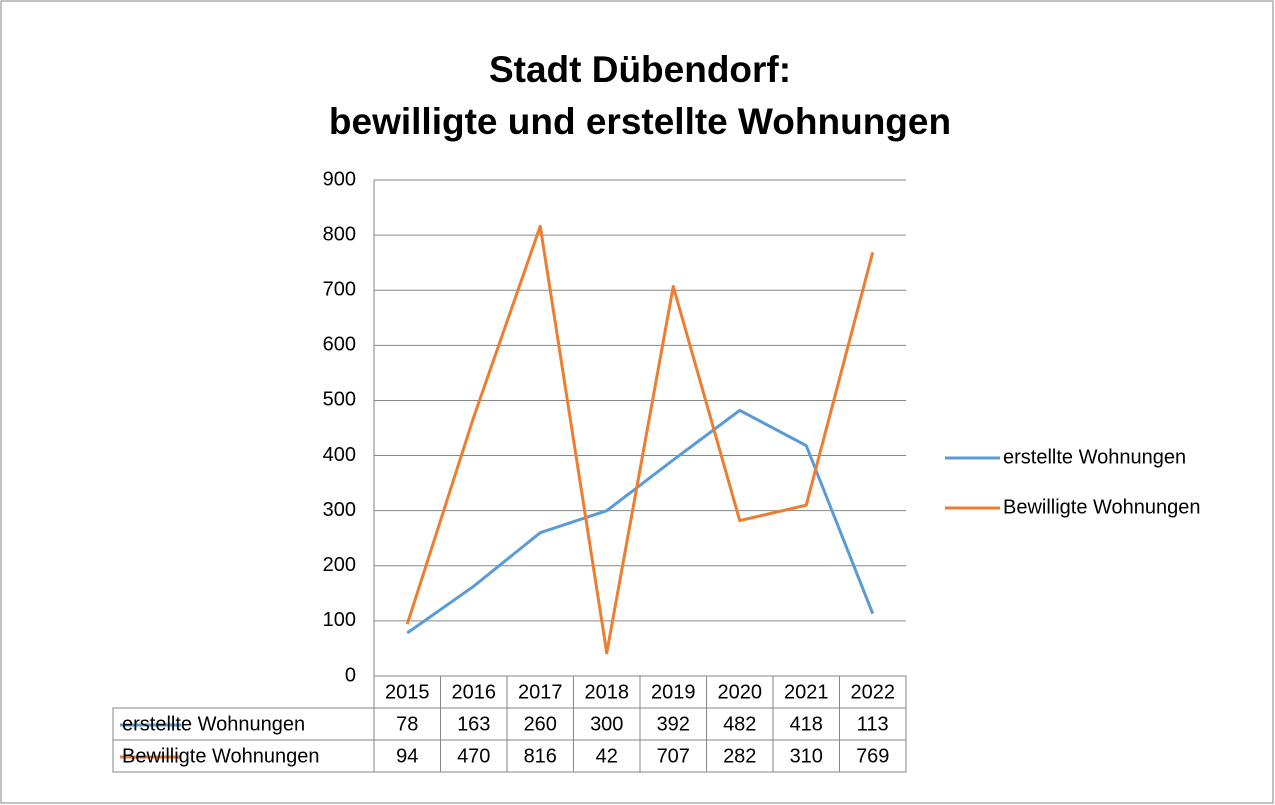  I want to click on legend-label: Bewilligte Wohnungen, so click(1102, 507).